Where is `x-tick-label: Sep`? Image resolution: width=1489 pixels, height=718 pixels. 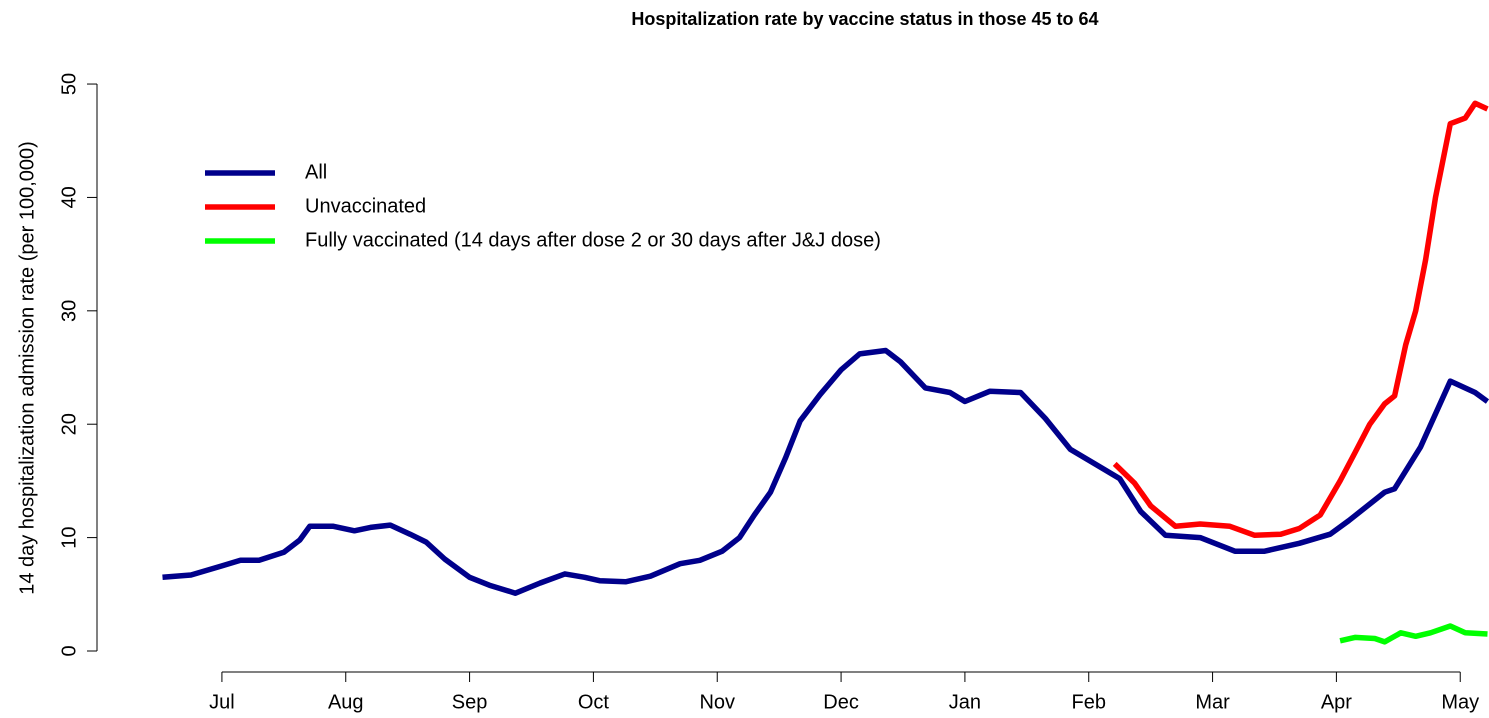
x-tick-label: Sep is located at coordinates (470, 702).